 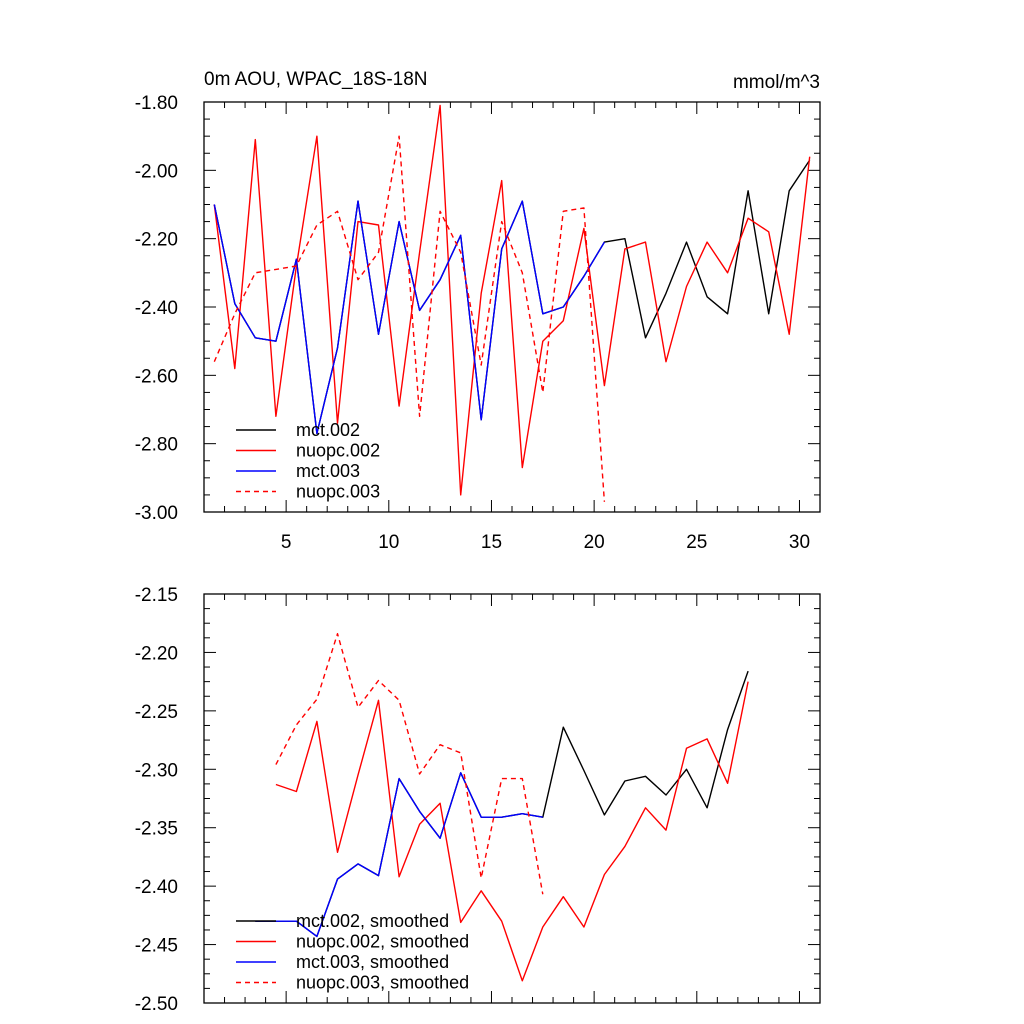 What do you see at coordinates (156, 376) in the screenshot?
I see `y-tick-label: -2.60` at bounding box center [156, 376].